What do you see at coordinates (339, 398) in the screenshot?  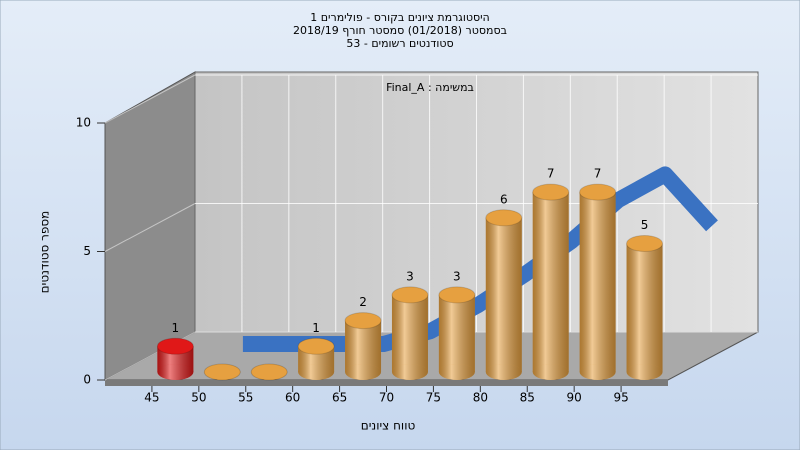 I see `x-tick-label: 65` at bounding box center [339, 398].